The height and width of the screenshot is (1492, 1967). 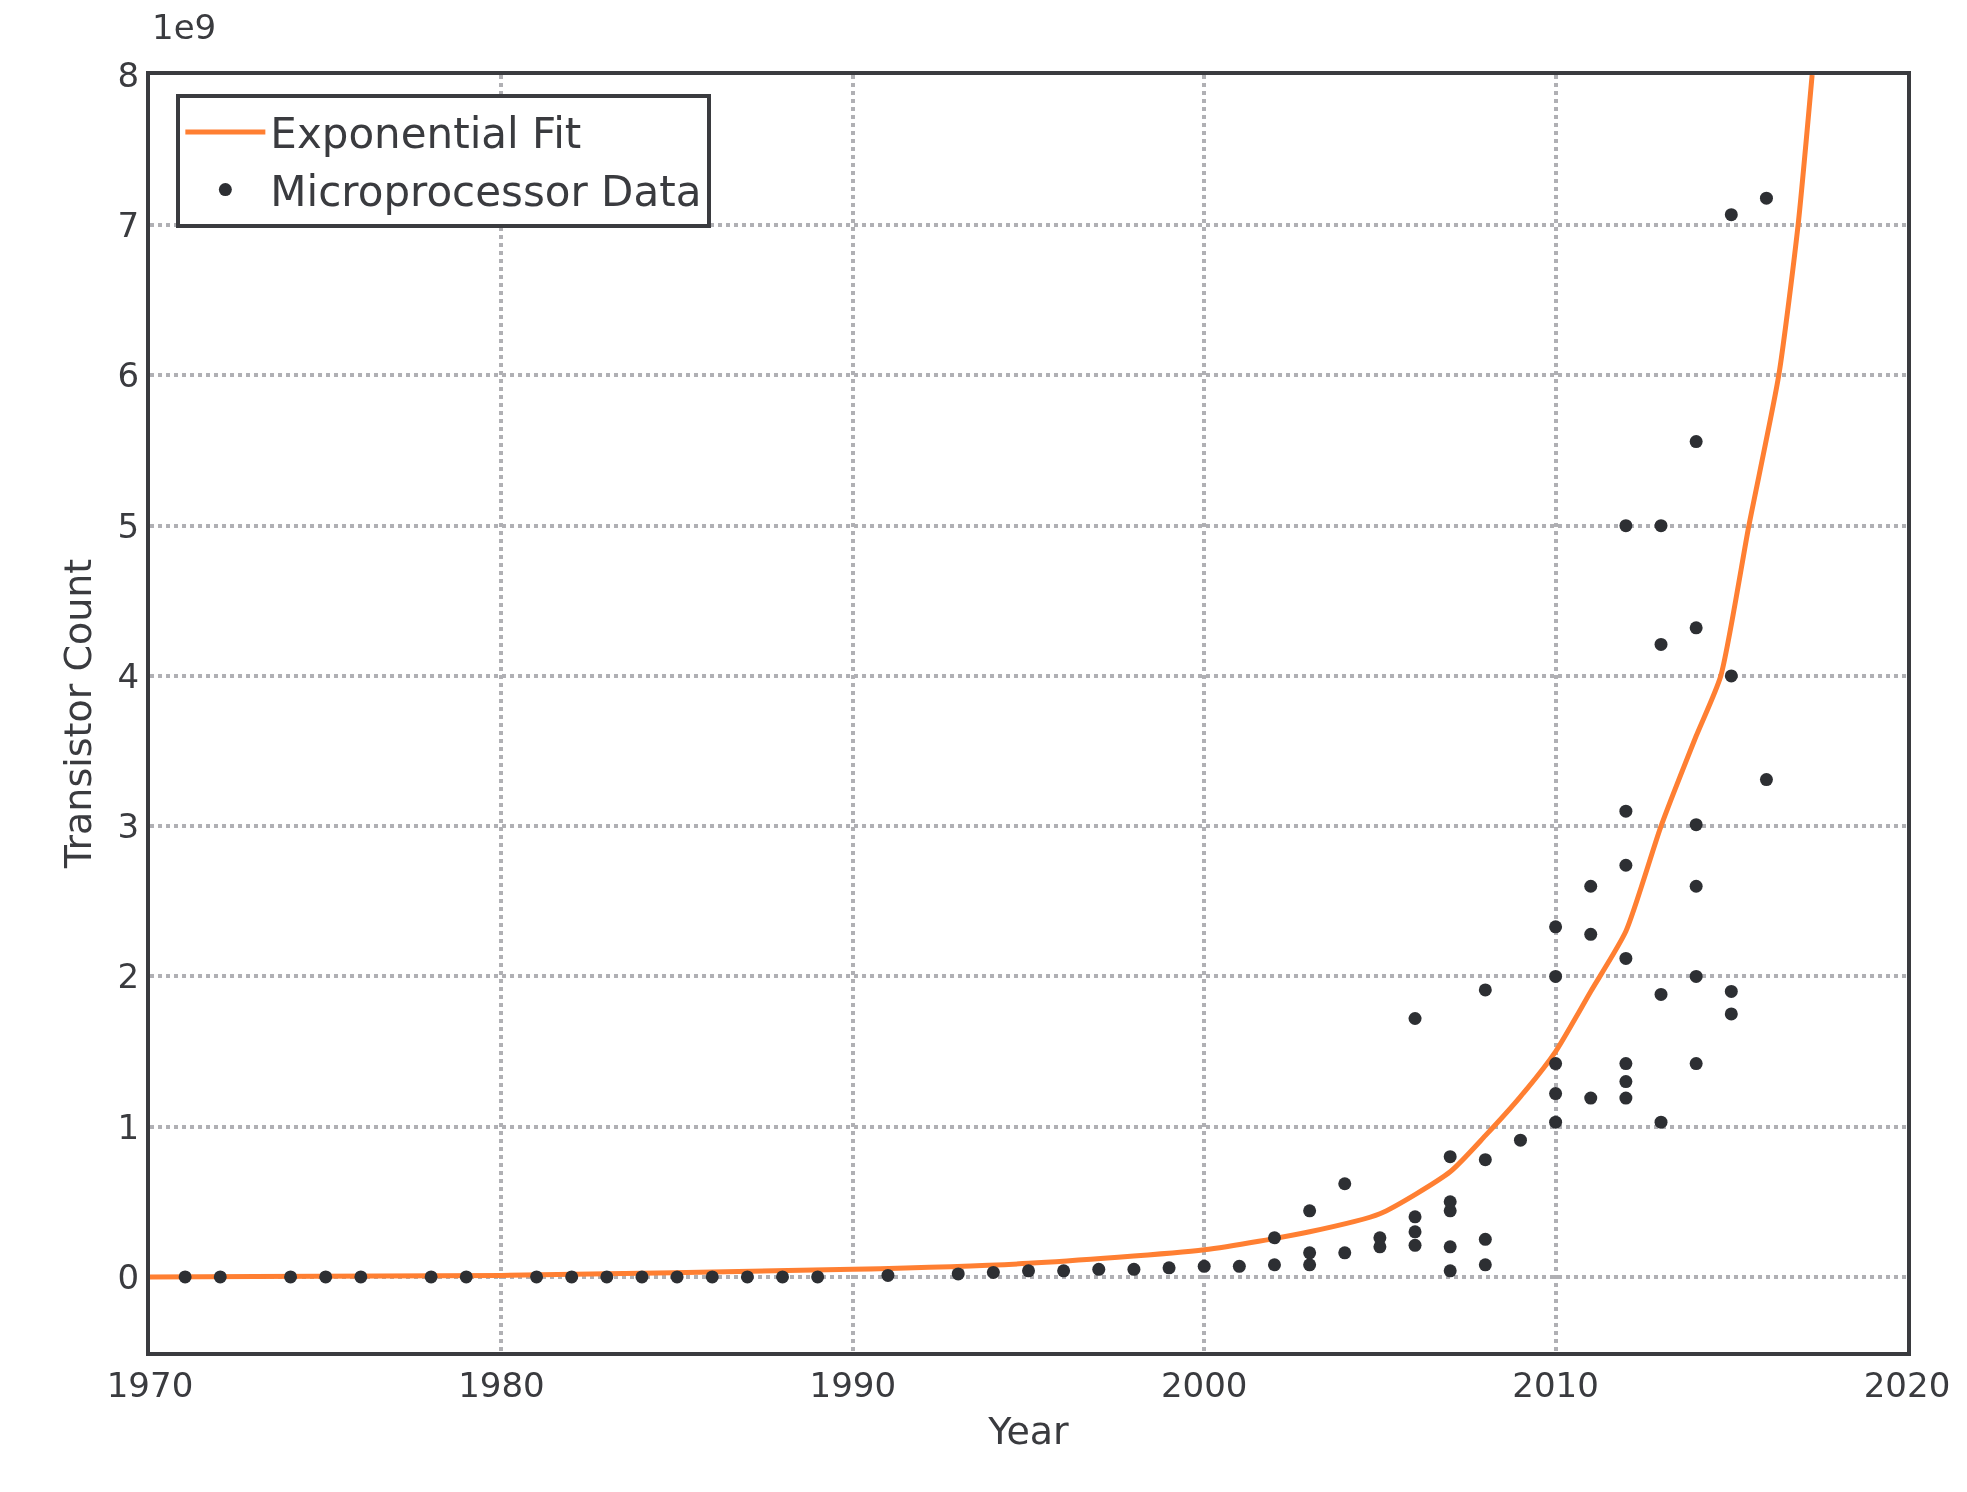 I want to click on x-tick-label: 2000, so click(x=1204, y=1384).